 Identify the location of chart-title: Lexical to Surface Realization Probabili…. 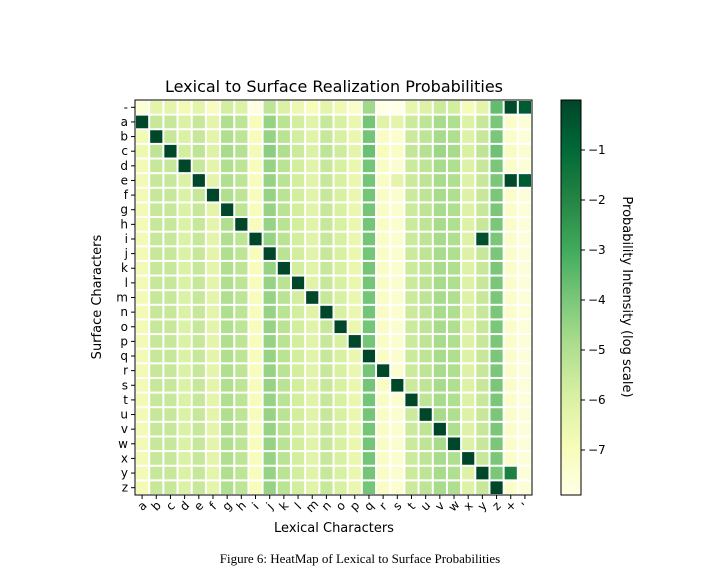
(334, 86).